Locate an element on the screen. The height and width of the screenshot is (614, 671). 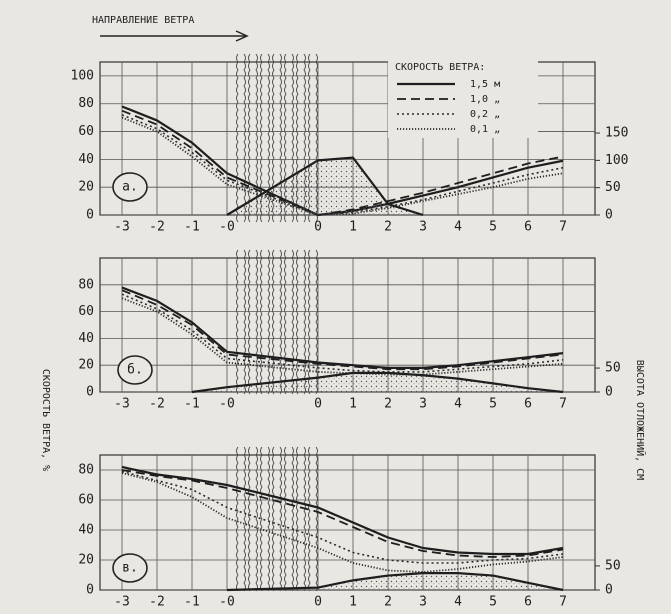
legend: СКОРОСТЬ ВЕТРА: 1,5 м 1,0 „ 0,2 „ 0,1 „ is located at coordinates (463, 98).